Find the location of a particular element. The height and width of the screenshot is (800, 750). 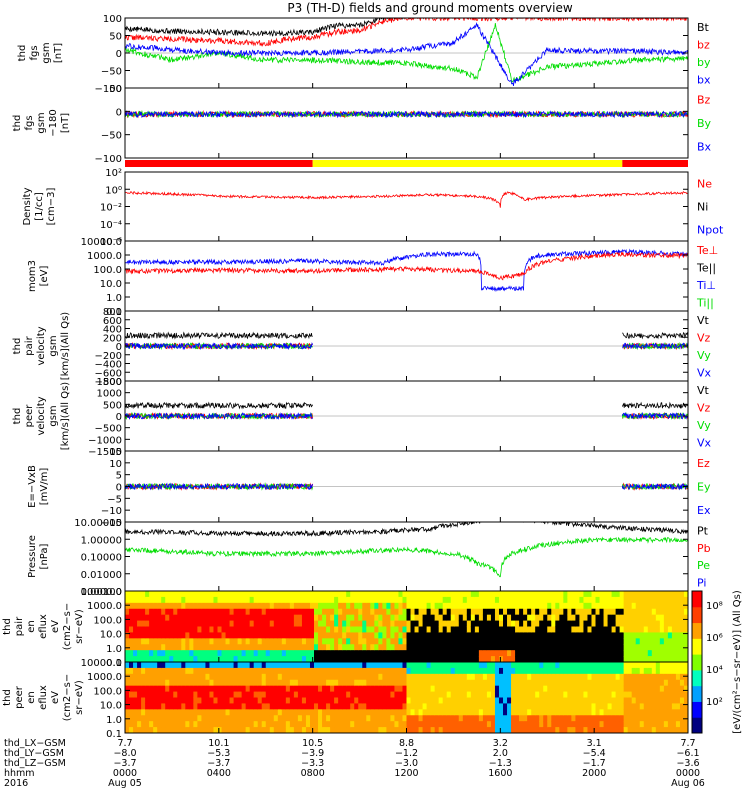

ytick-peer-velocity: −1000 is located at coordinates (105, 440).